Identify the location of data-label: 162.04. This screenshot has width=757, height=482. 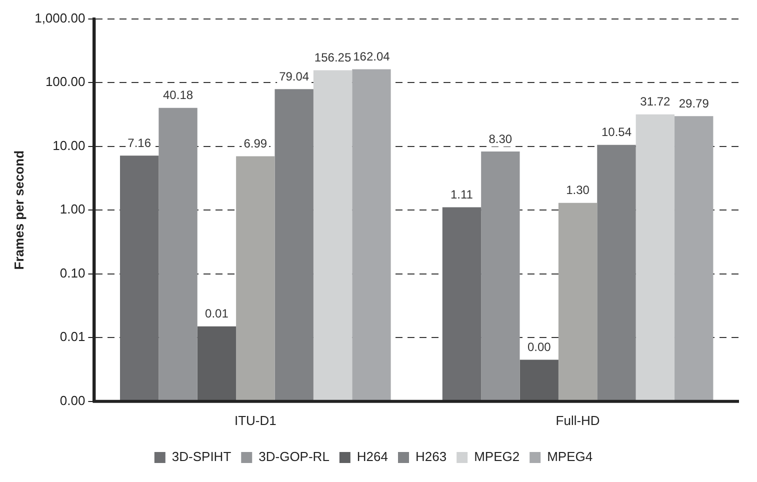
(371, 57).